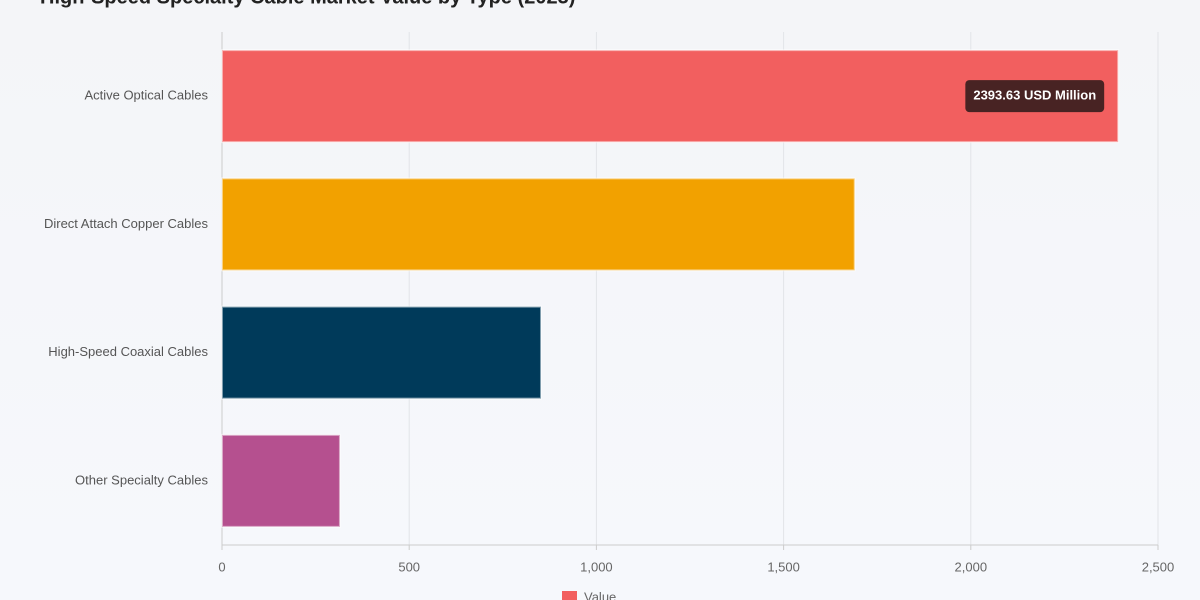 The width and height of the screenshot is (1200, 600). I want to click on y-tick-label: Direct Attach Copper Cables, so click(126, 223).